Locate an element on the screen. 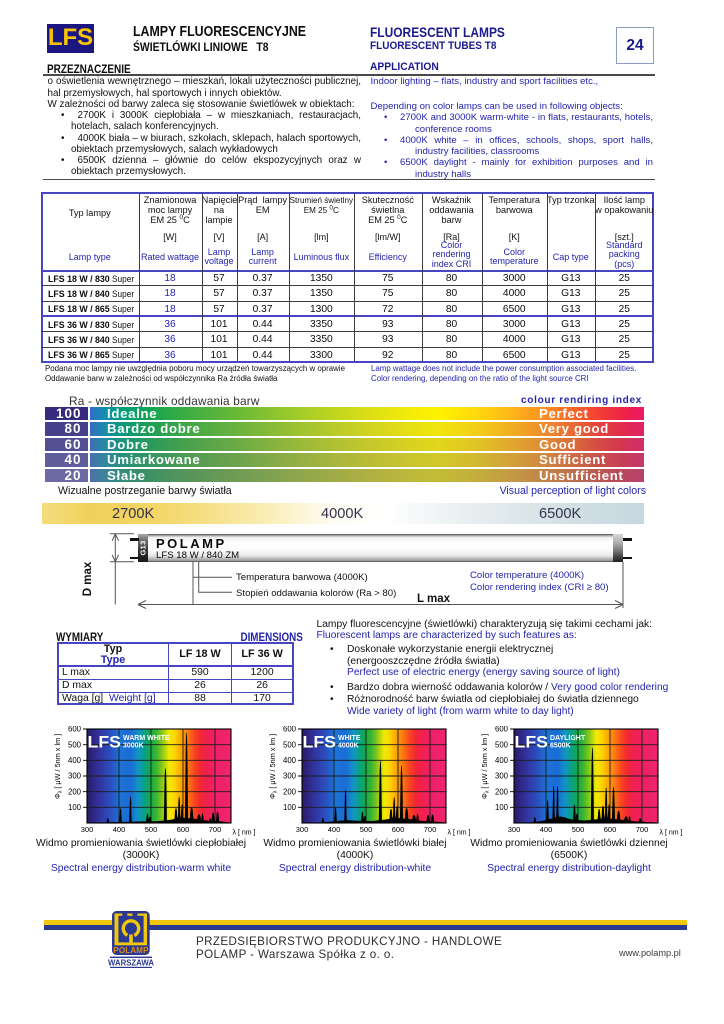 This screenshot has height=1024, width=724. svg-text: 3000K is located at coordinates (133, 745).